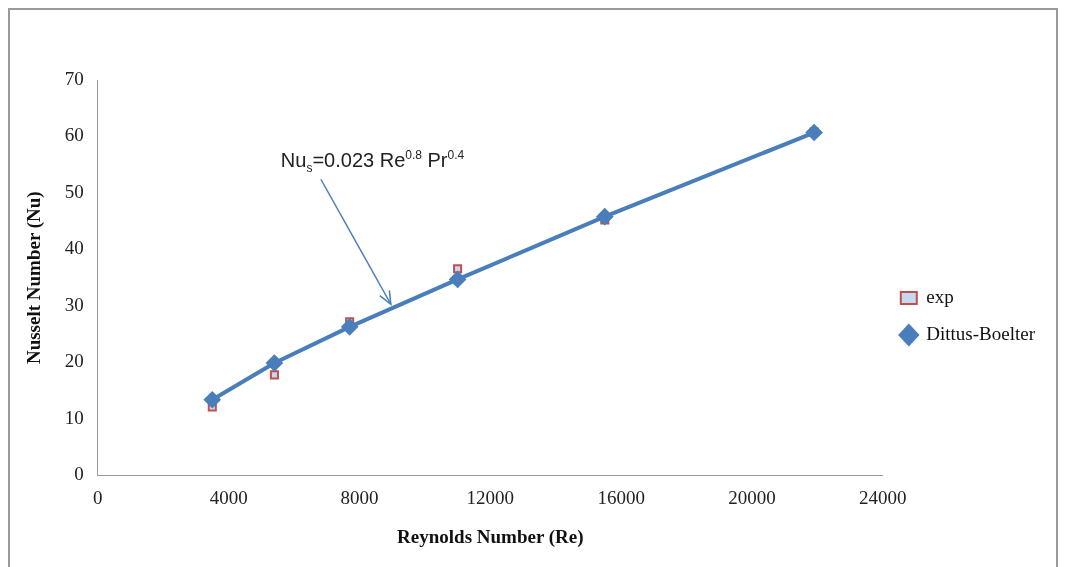  Describe the element at coordinates (621, 497) in the screenshot. I see `x-tick-label: 16000` at that location.